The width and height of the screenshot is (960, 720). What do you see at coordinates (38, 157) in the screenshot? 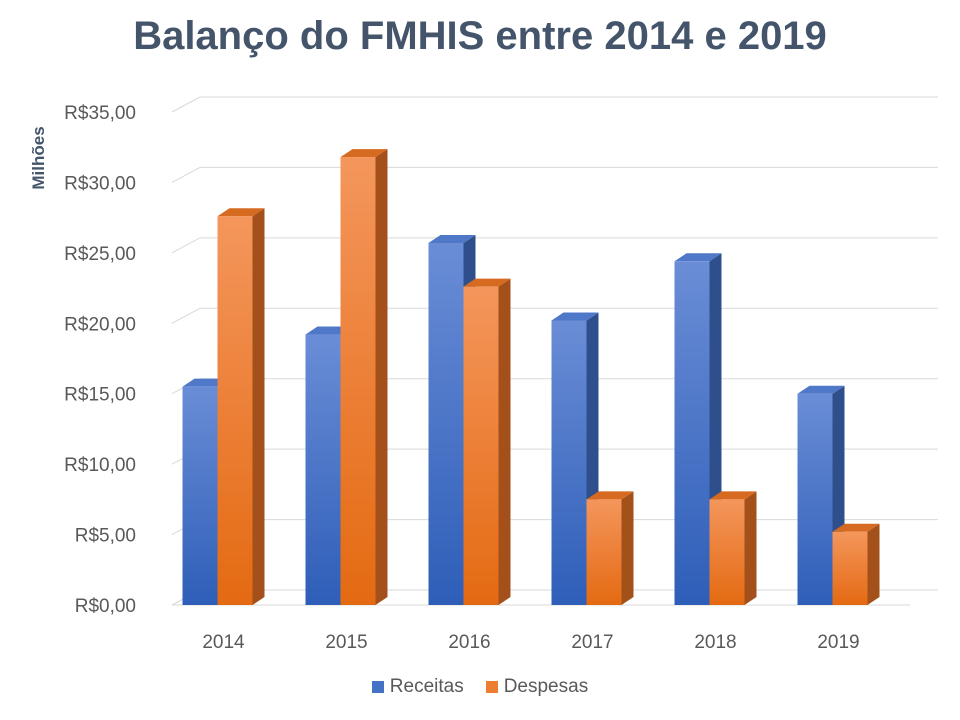
I see `y-axis-label: Milhões` at bounding box center [38, 157].